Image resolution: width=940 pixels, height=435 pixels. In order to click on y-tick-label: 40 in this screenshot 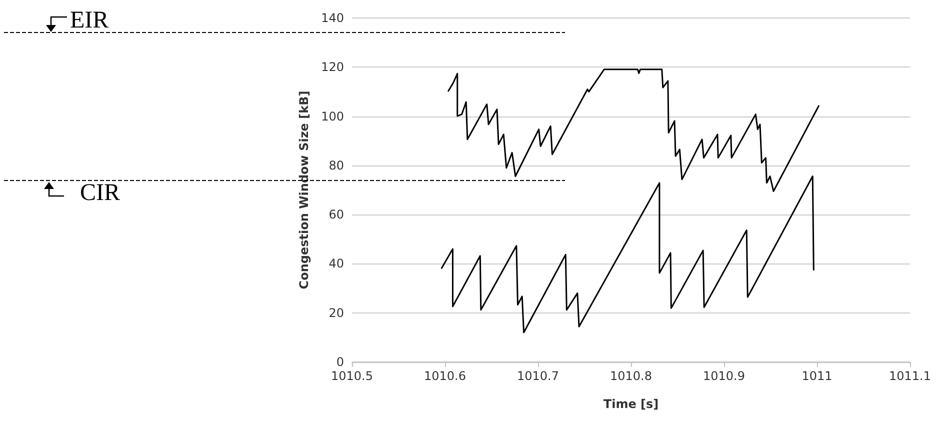, I will do `click(336, 263)`.